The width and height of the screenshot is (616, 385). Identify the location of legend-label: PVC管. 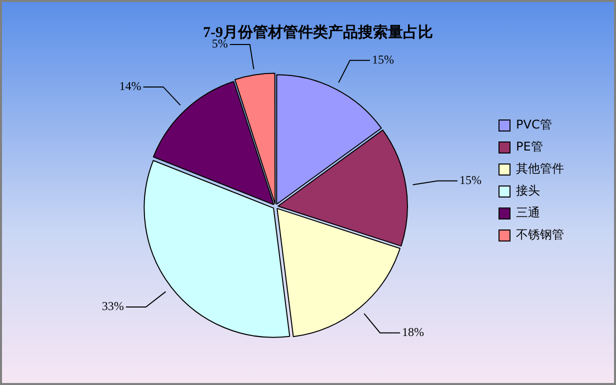
(534, 125).